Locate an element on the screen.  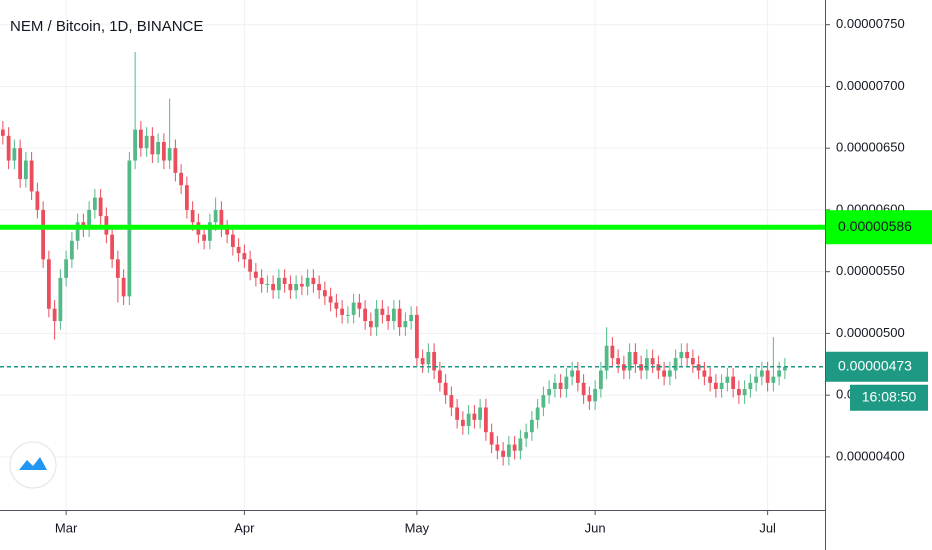
logo is located at coordinates (33, 465).